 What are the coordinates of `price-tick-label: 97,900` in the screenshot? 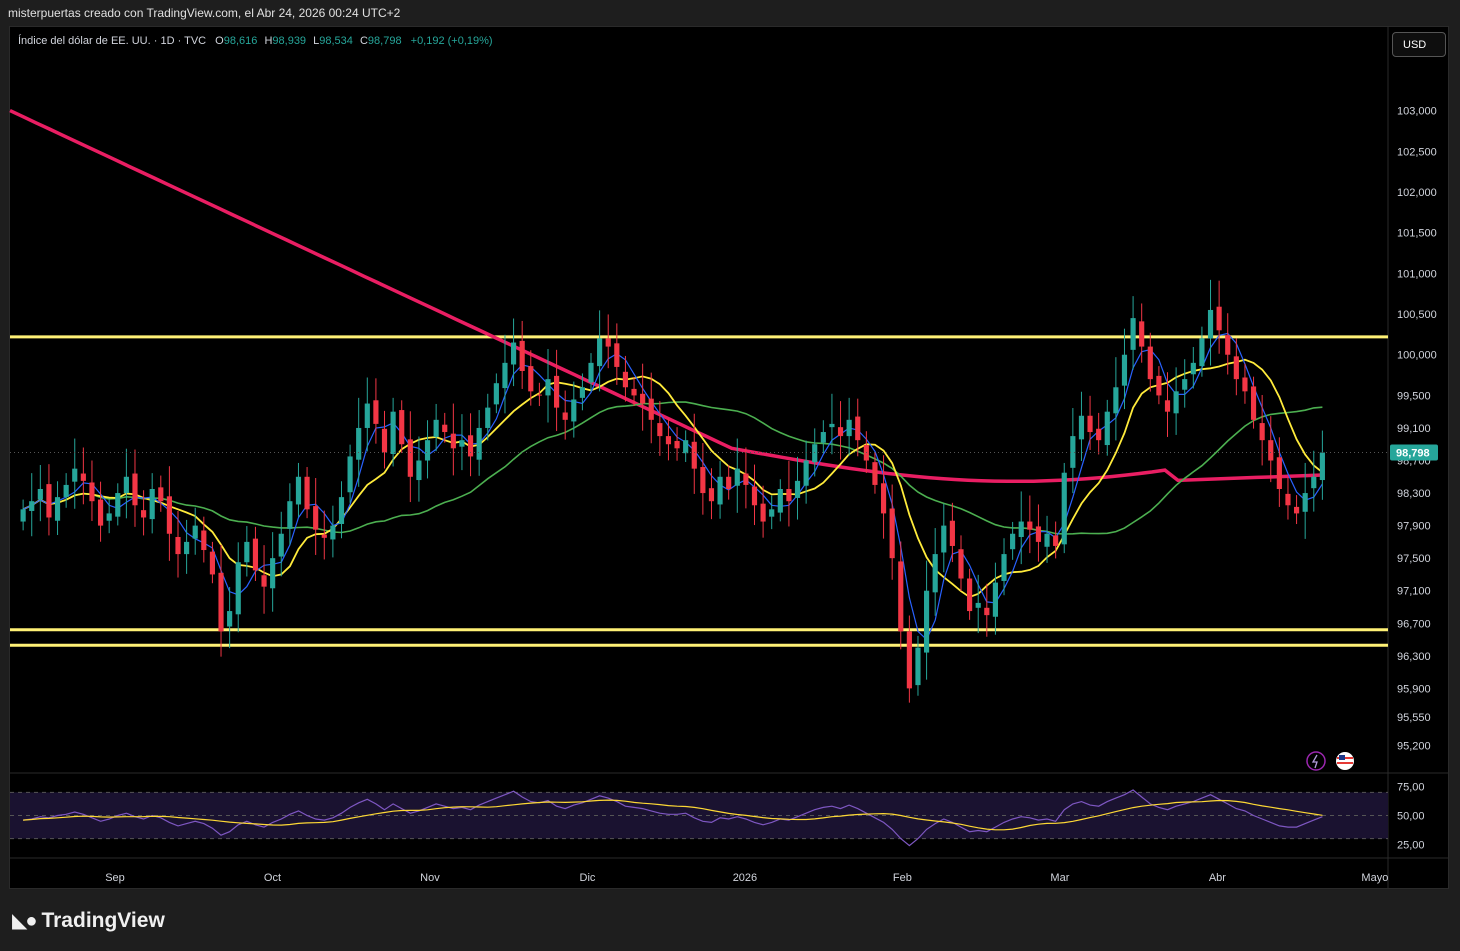 It's located at (1414, 527).